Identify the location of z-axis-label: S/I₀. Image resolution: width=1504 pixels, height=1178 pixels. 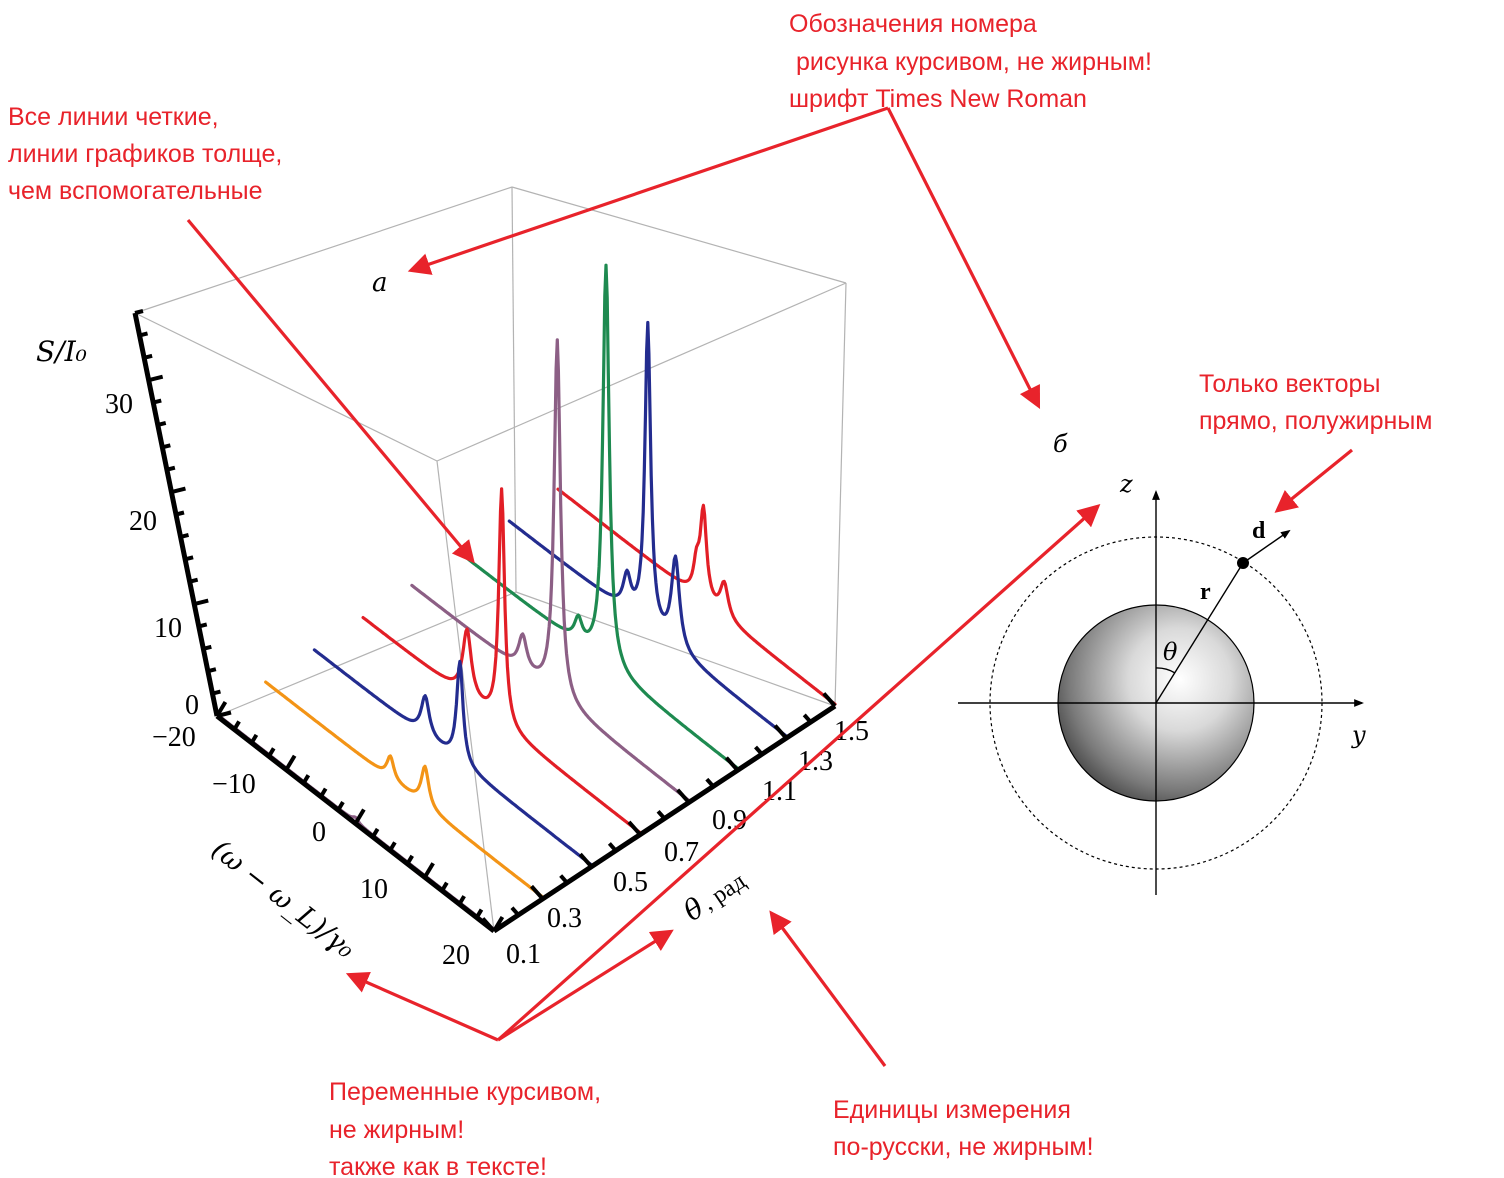
(61, 351).